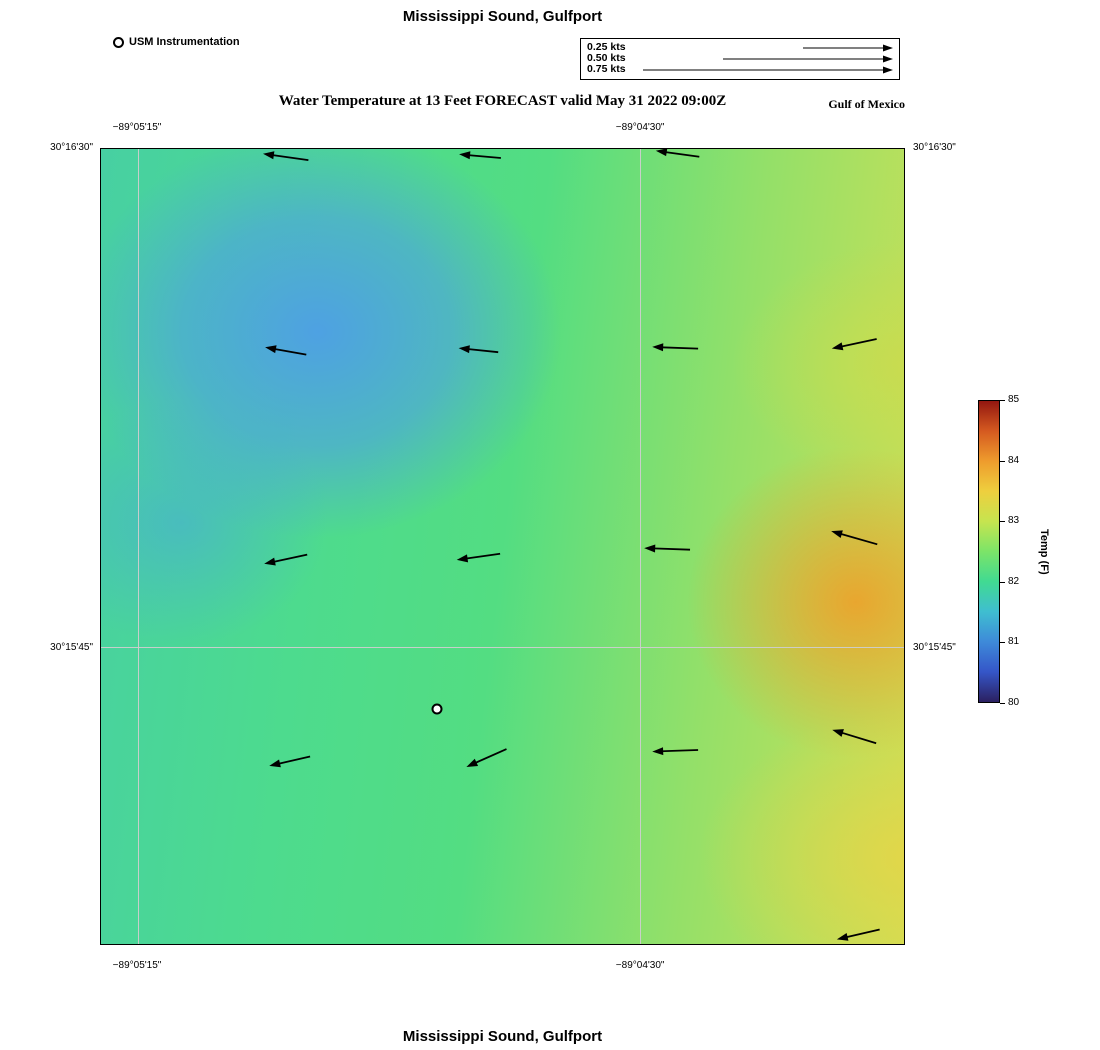 The height and width of the screenshot is (1050, 1100). I want to click on colorbar-tick-label: 84, so click(1014, 460).